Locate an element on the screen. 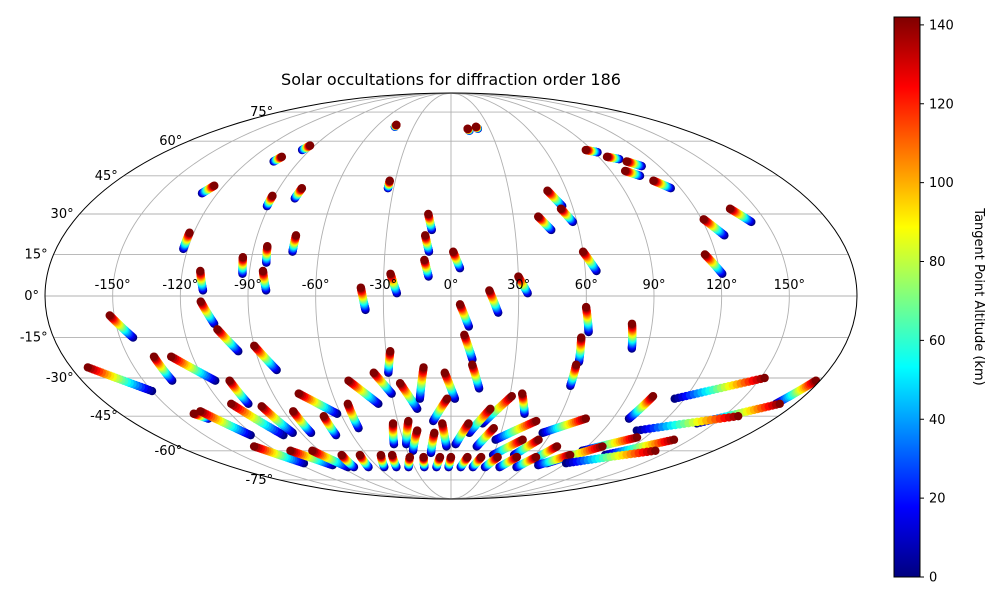 The height and width of the screenshot is (600, 1000). lat-tick-label: 60° is located at coordinates (170, 141).